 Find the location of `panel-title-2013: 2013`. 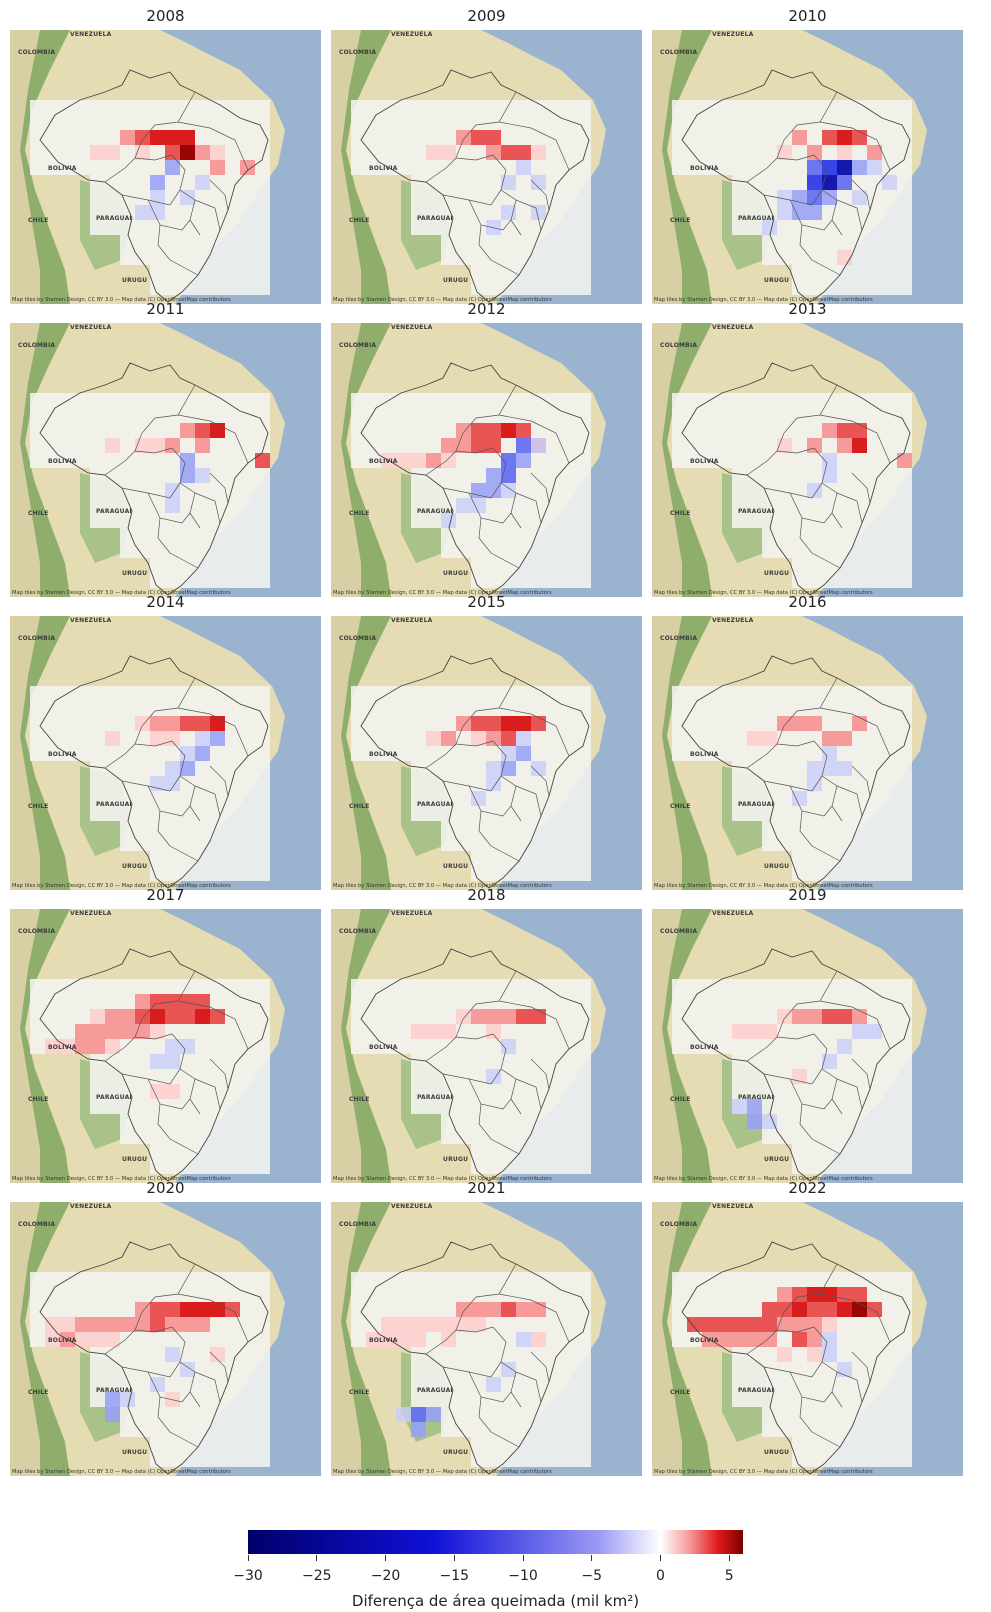

panel-title-2013: 2013 is located at coordinates (807, 309).